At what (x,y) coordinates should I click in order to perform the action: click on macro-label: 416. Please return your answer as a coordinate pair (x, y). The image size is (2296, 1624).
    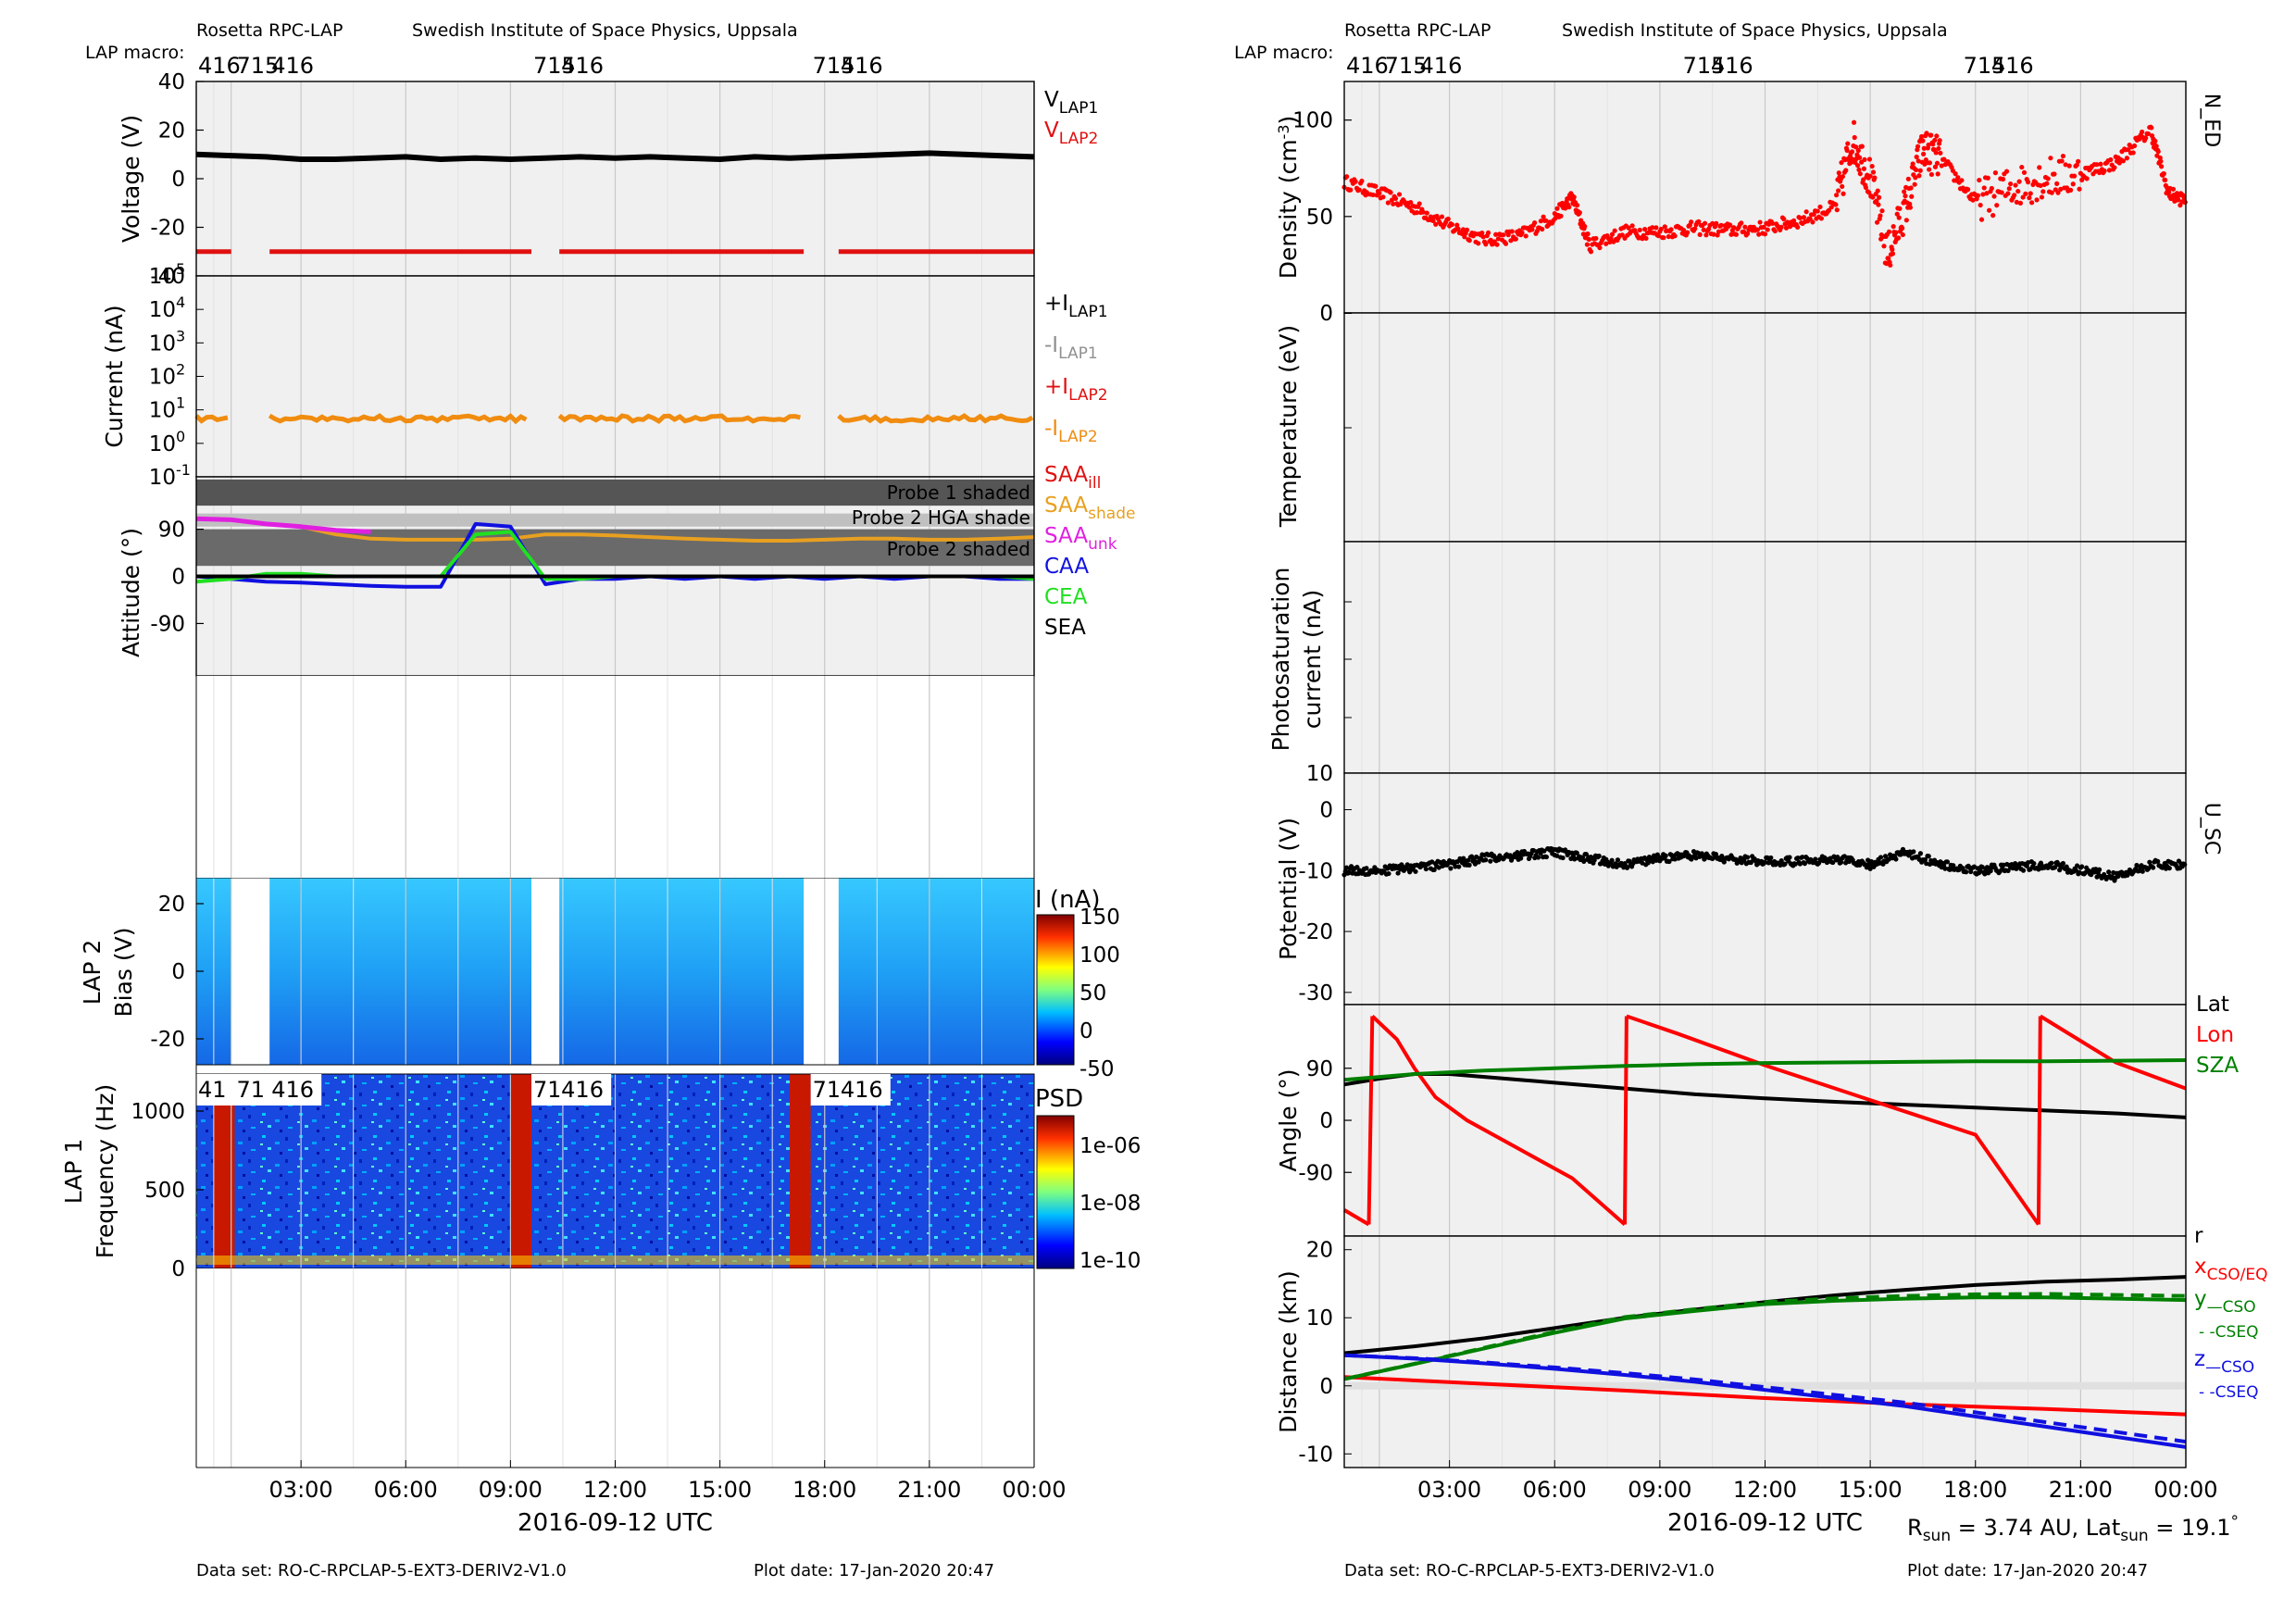
    Looking at the image, I should click on (862, 66).